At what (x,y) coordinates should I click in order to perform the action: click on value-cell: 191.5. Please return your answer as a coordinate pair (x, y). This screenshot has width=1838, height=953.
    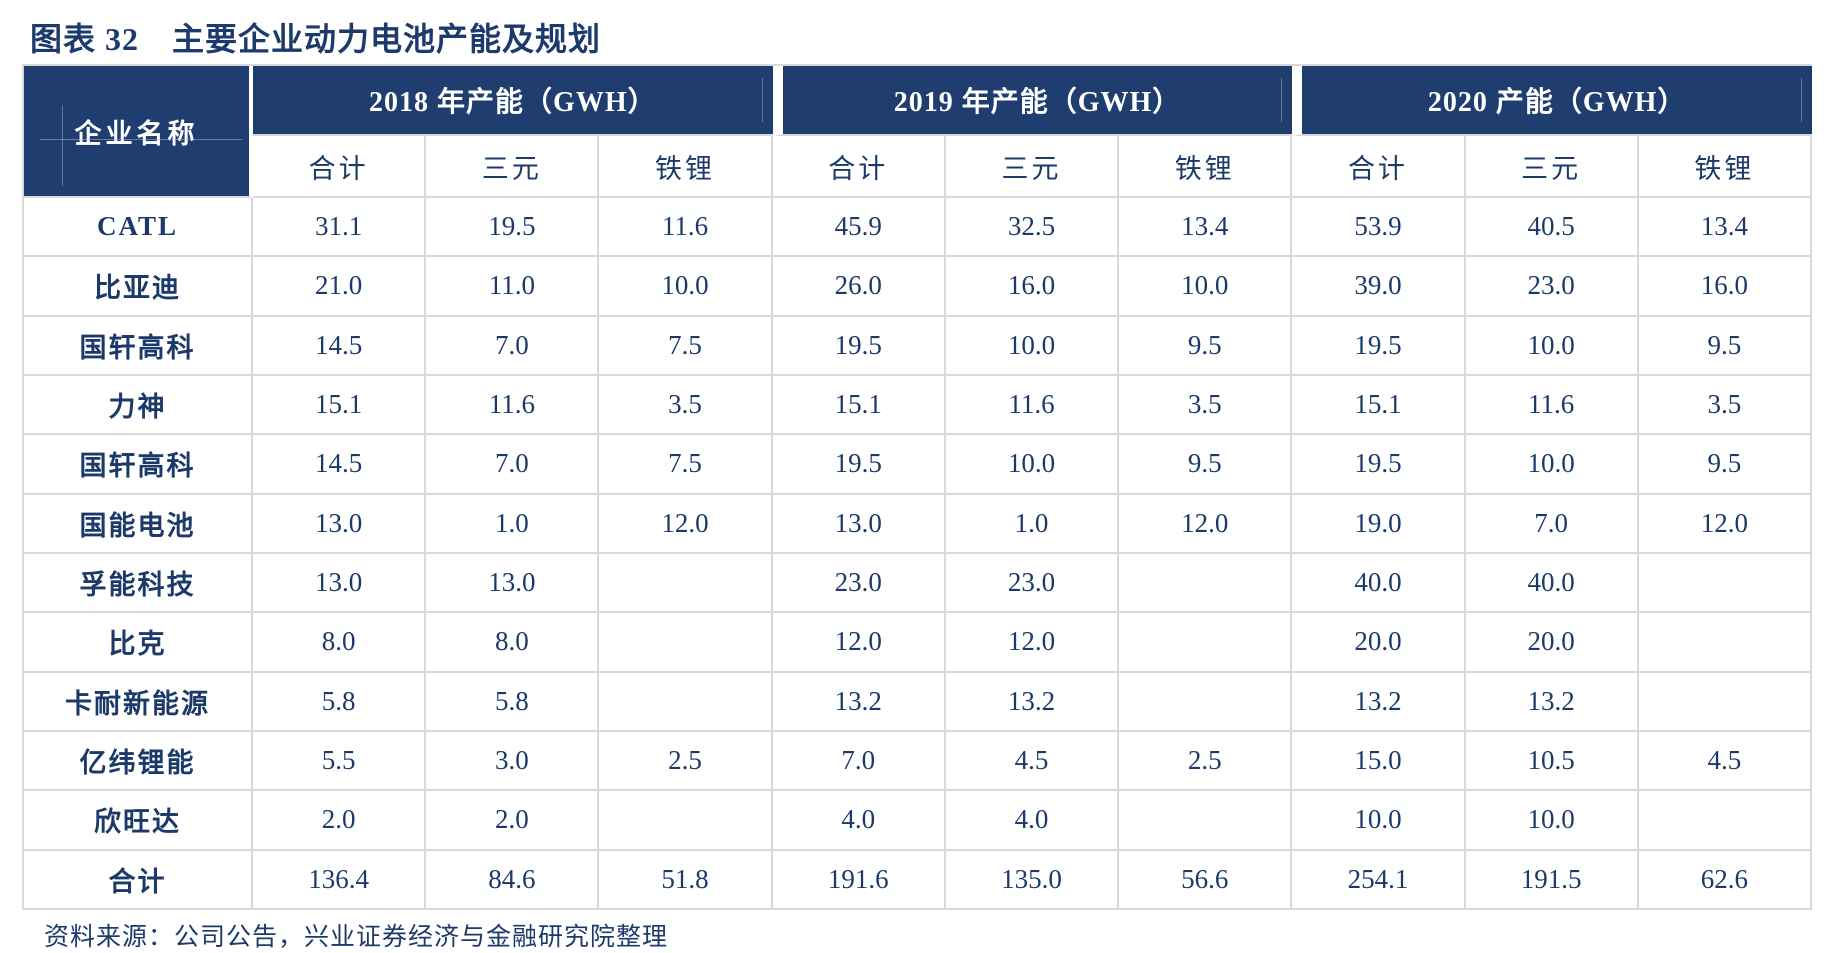
    Looking at the image, I should click on (1552, 880).